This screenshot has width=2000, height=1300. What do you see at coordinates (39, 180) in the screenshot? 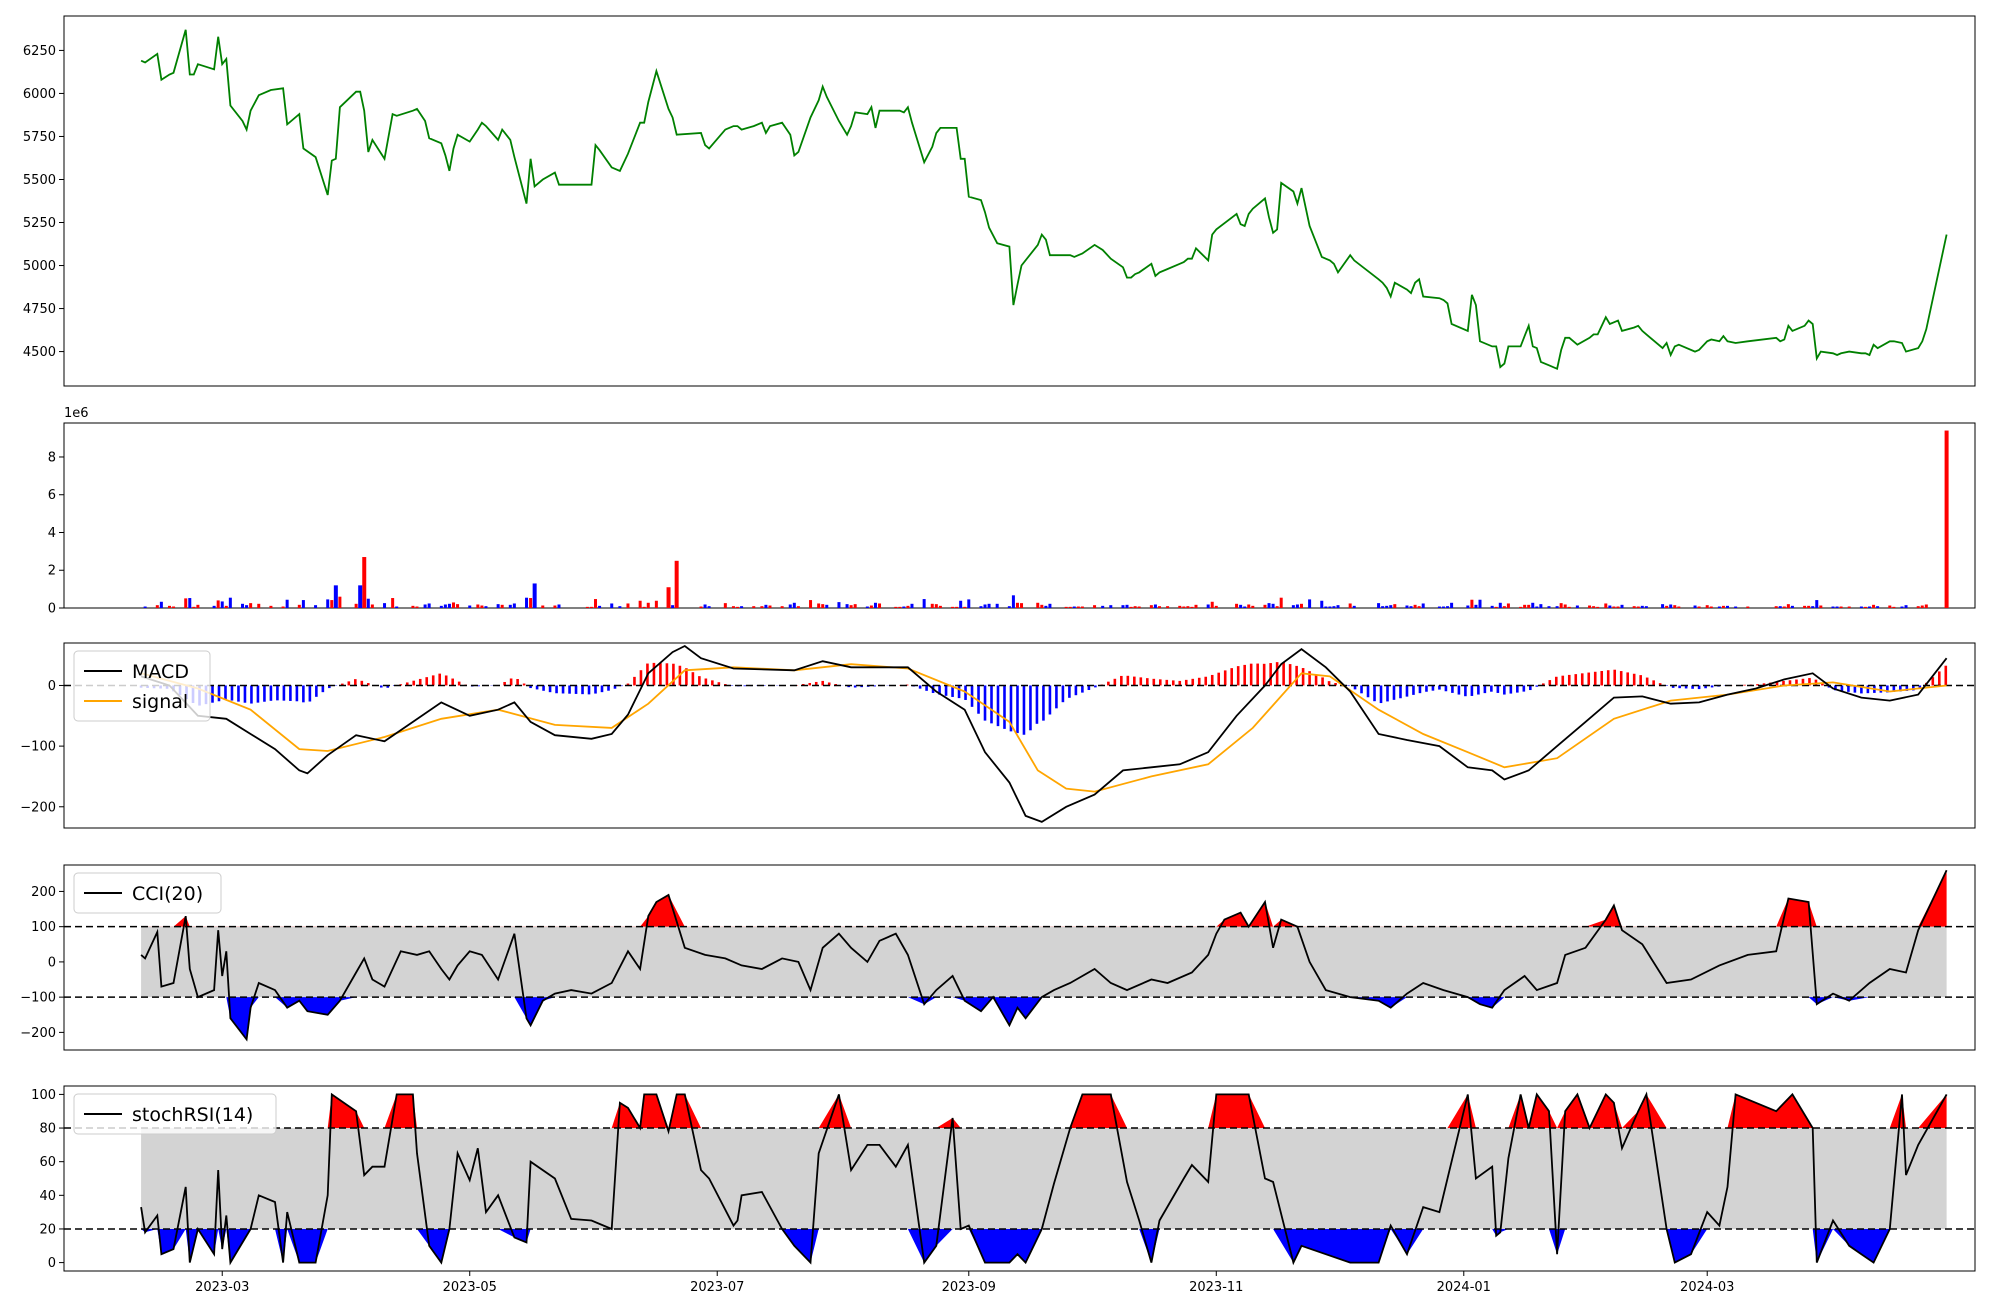
I see `price-ytick-label: 5500` at bounding box center [39, 180].